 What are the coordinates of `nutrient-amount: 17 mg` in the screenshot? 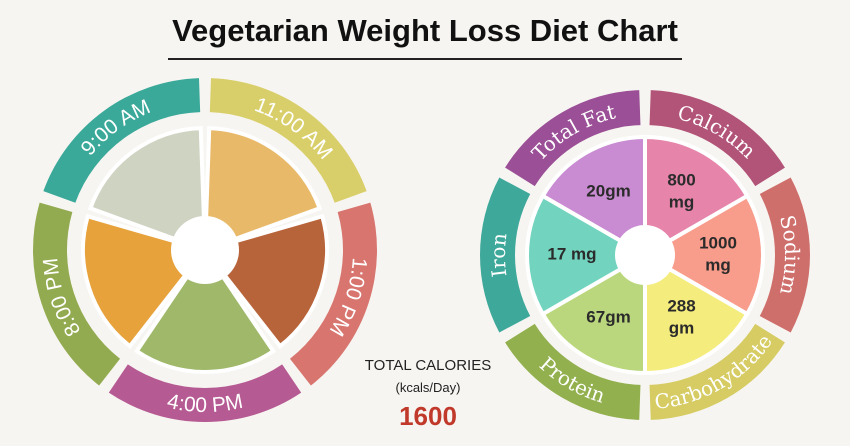 It's located at (571, 253).